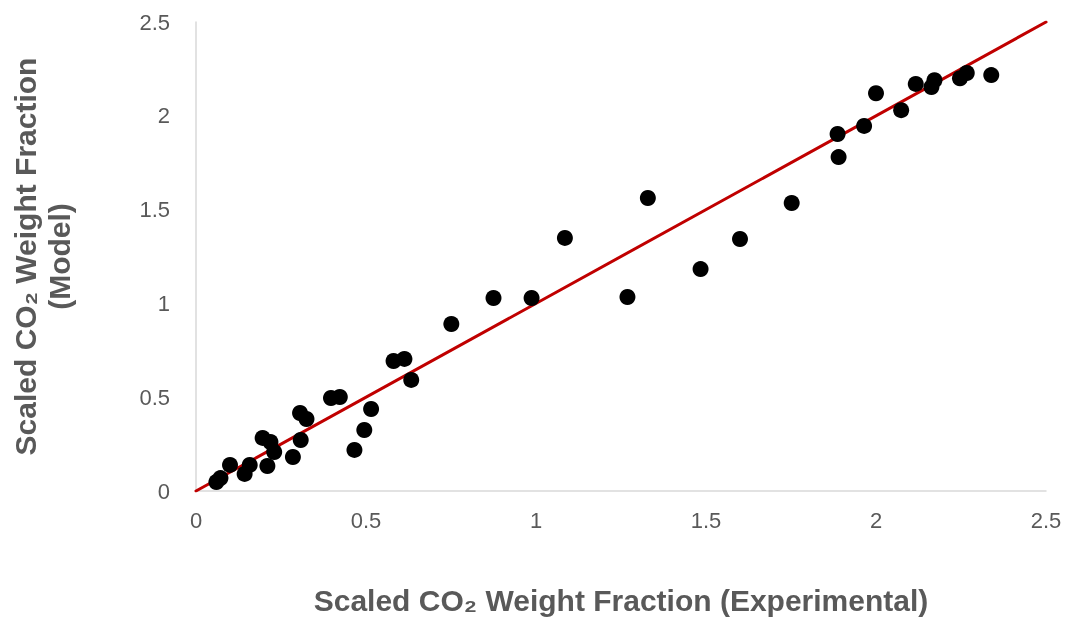 The width and height of the screenshot is (1091, 624). Describe the element at coordinates (366, 520) in the screenshot. I see `x-tick-label: 0.5` at that location.